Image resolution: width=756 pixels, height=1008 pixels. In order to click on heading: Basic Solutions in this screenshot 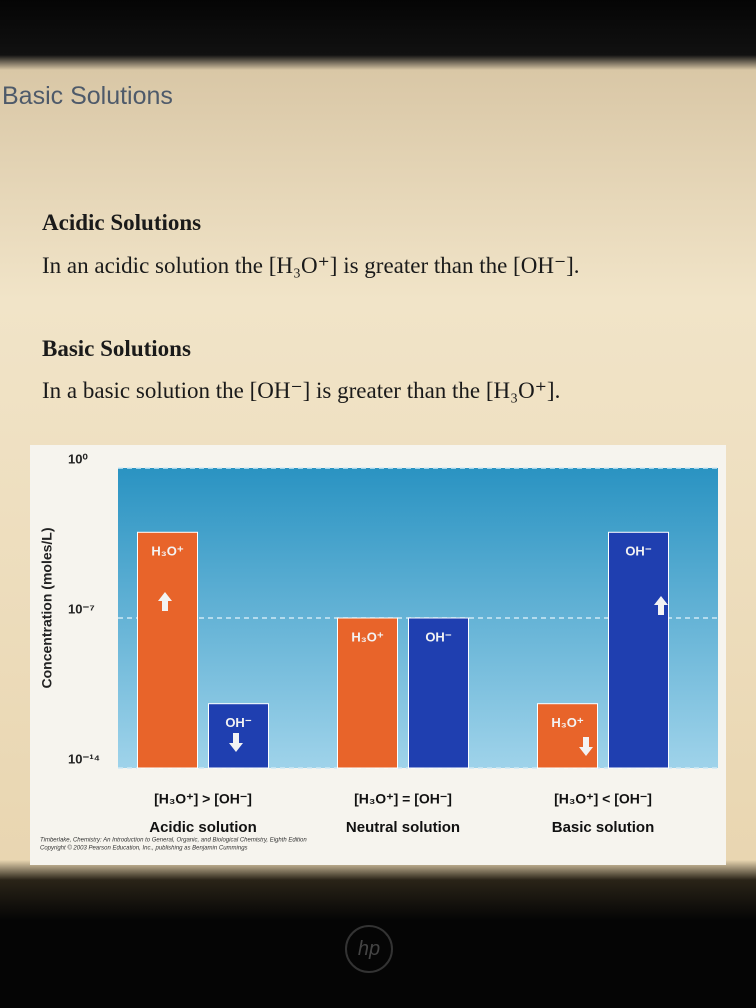, I will do `click(116, 348)`.